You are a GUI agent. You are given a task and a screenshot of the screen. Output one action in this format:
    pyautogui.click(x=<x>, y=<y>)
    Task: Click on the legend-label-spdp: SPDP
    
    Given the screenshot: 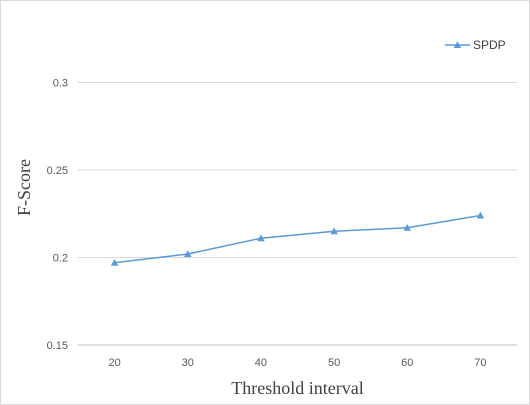 What is the action you would take?
    pyautogui.click(x=489, y=45)
    